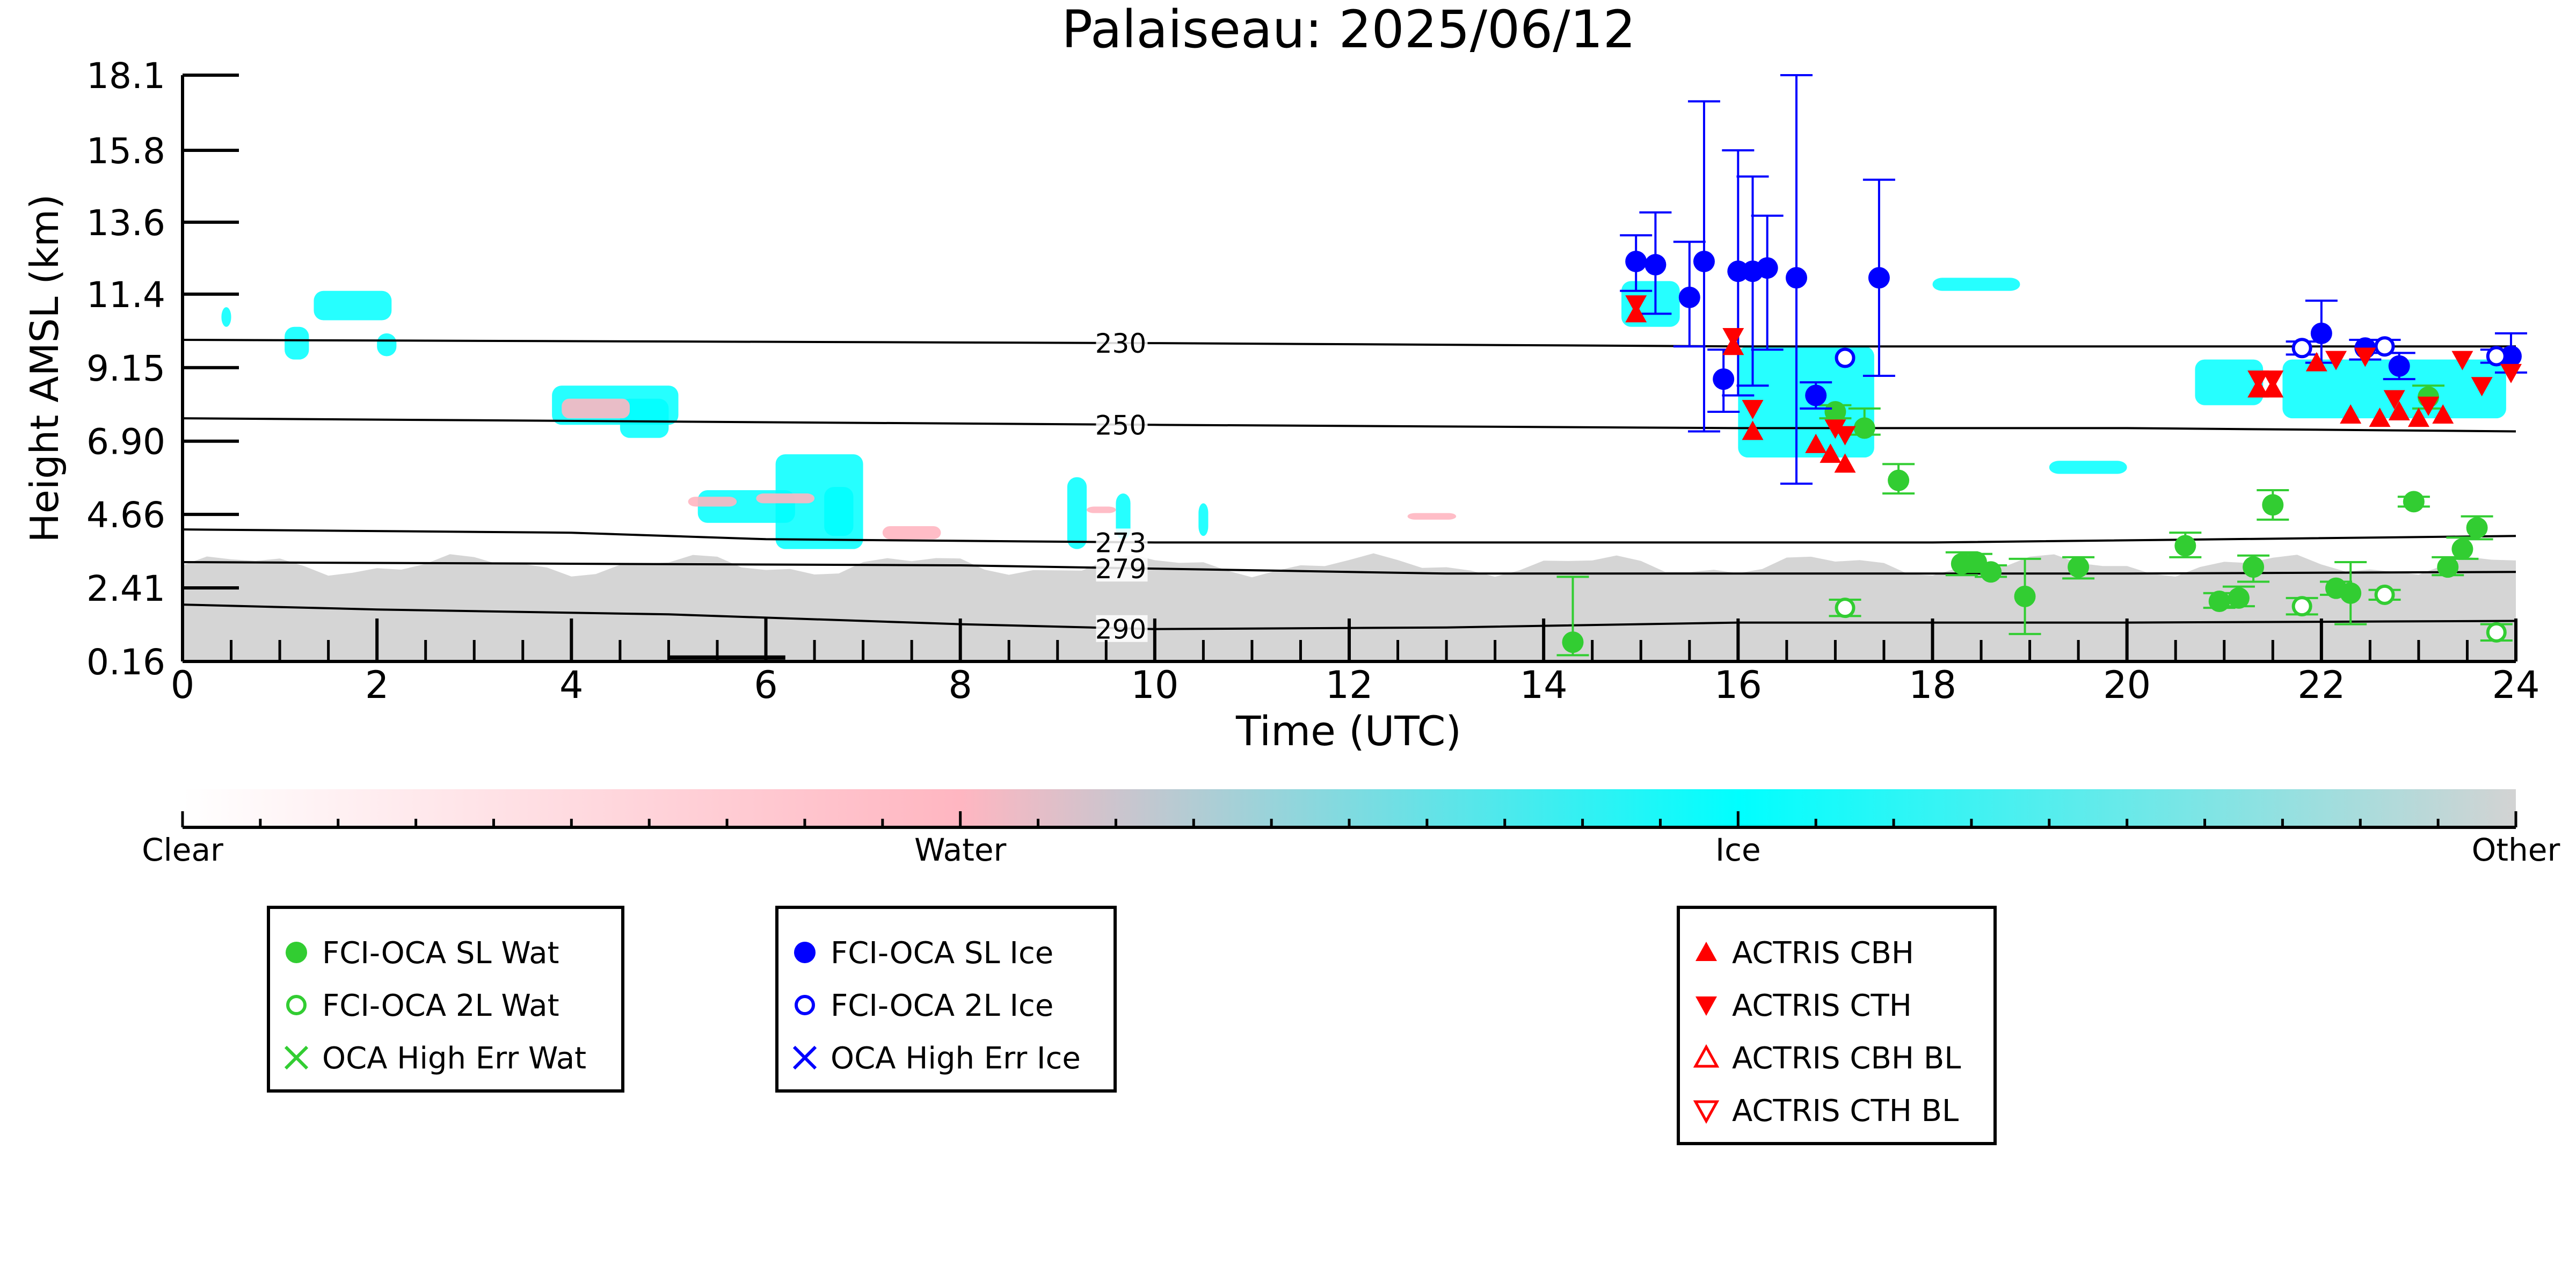 Image resolution: width=2576 pixels, height=1288 pixels. Describe the element at coordinates (2321, 685) in the screenshot. I see `x-tick-label: 22` at that location.